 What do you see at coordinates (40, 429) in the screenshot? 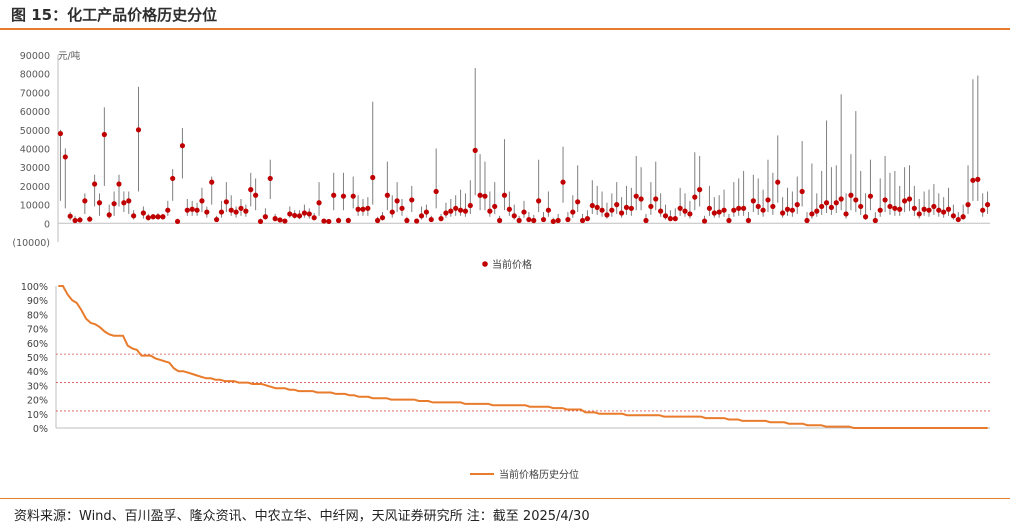
I see `y-tick-label: 0%` at bounding box center [40, 429].